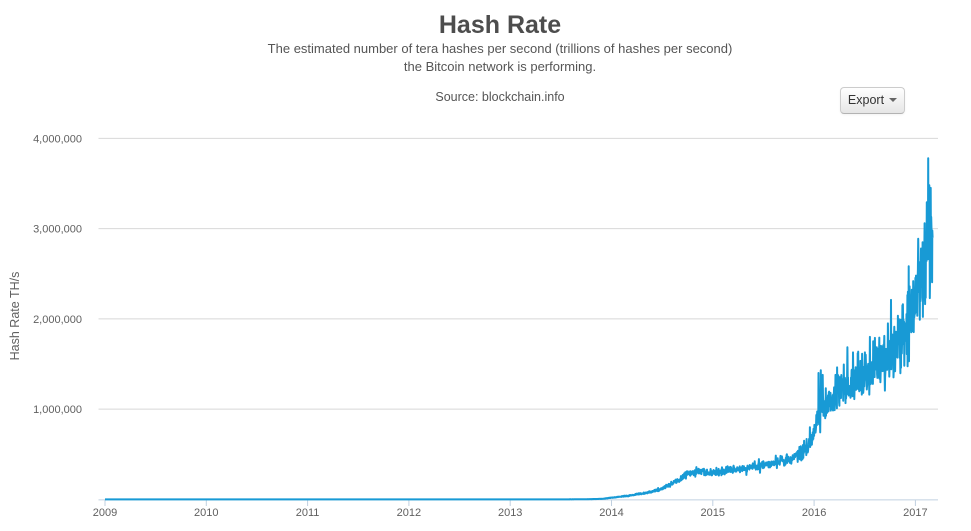  Describe the element at coordinates (57, 139) in the screenshot. I see `svg-text: 4,000,000` at that location.